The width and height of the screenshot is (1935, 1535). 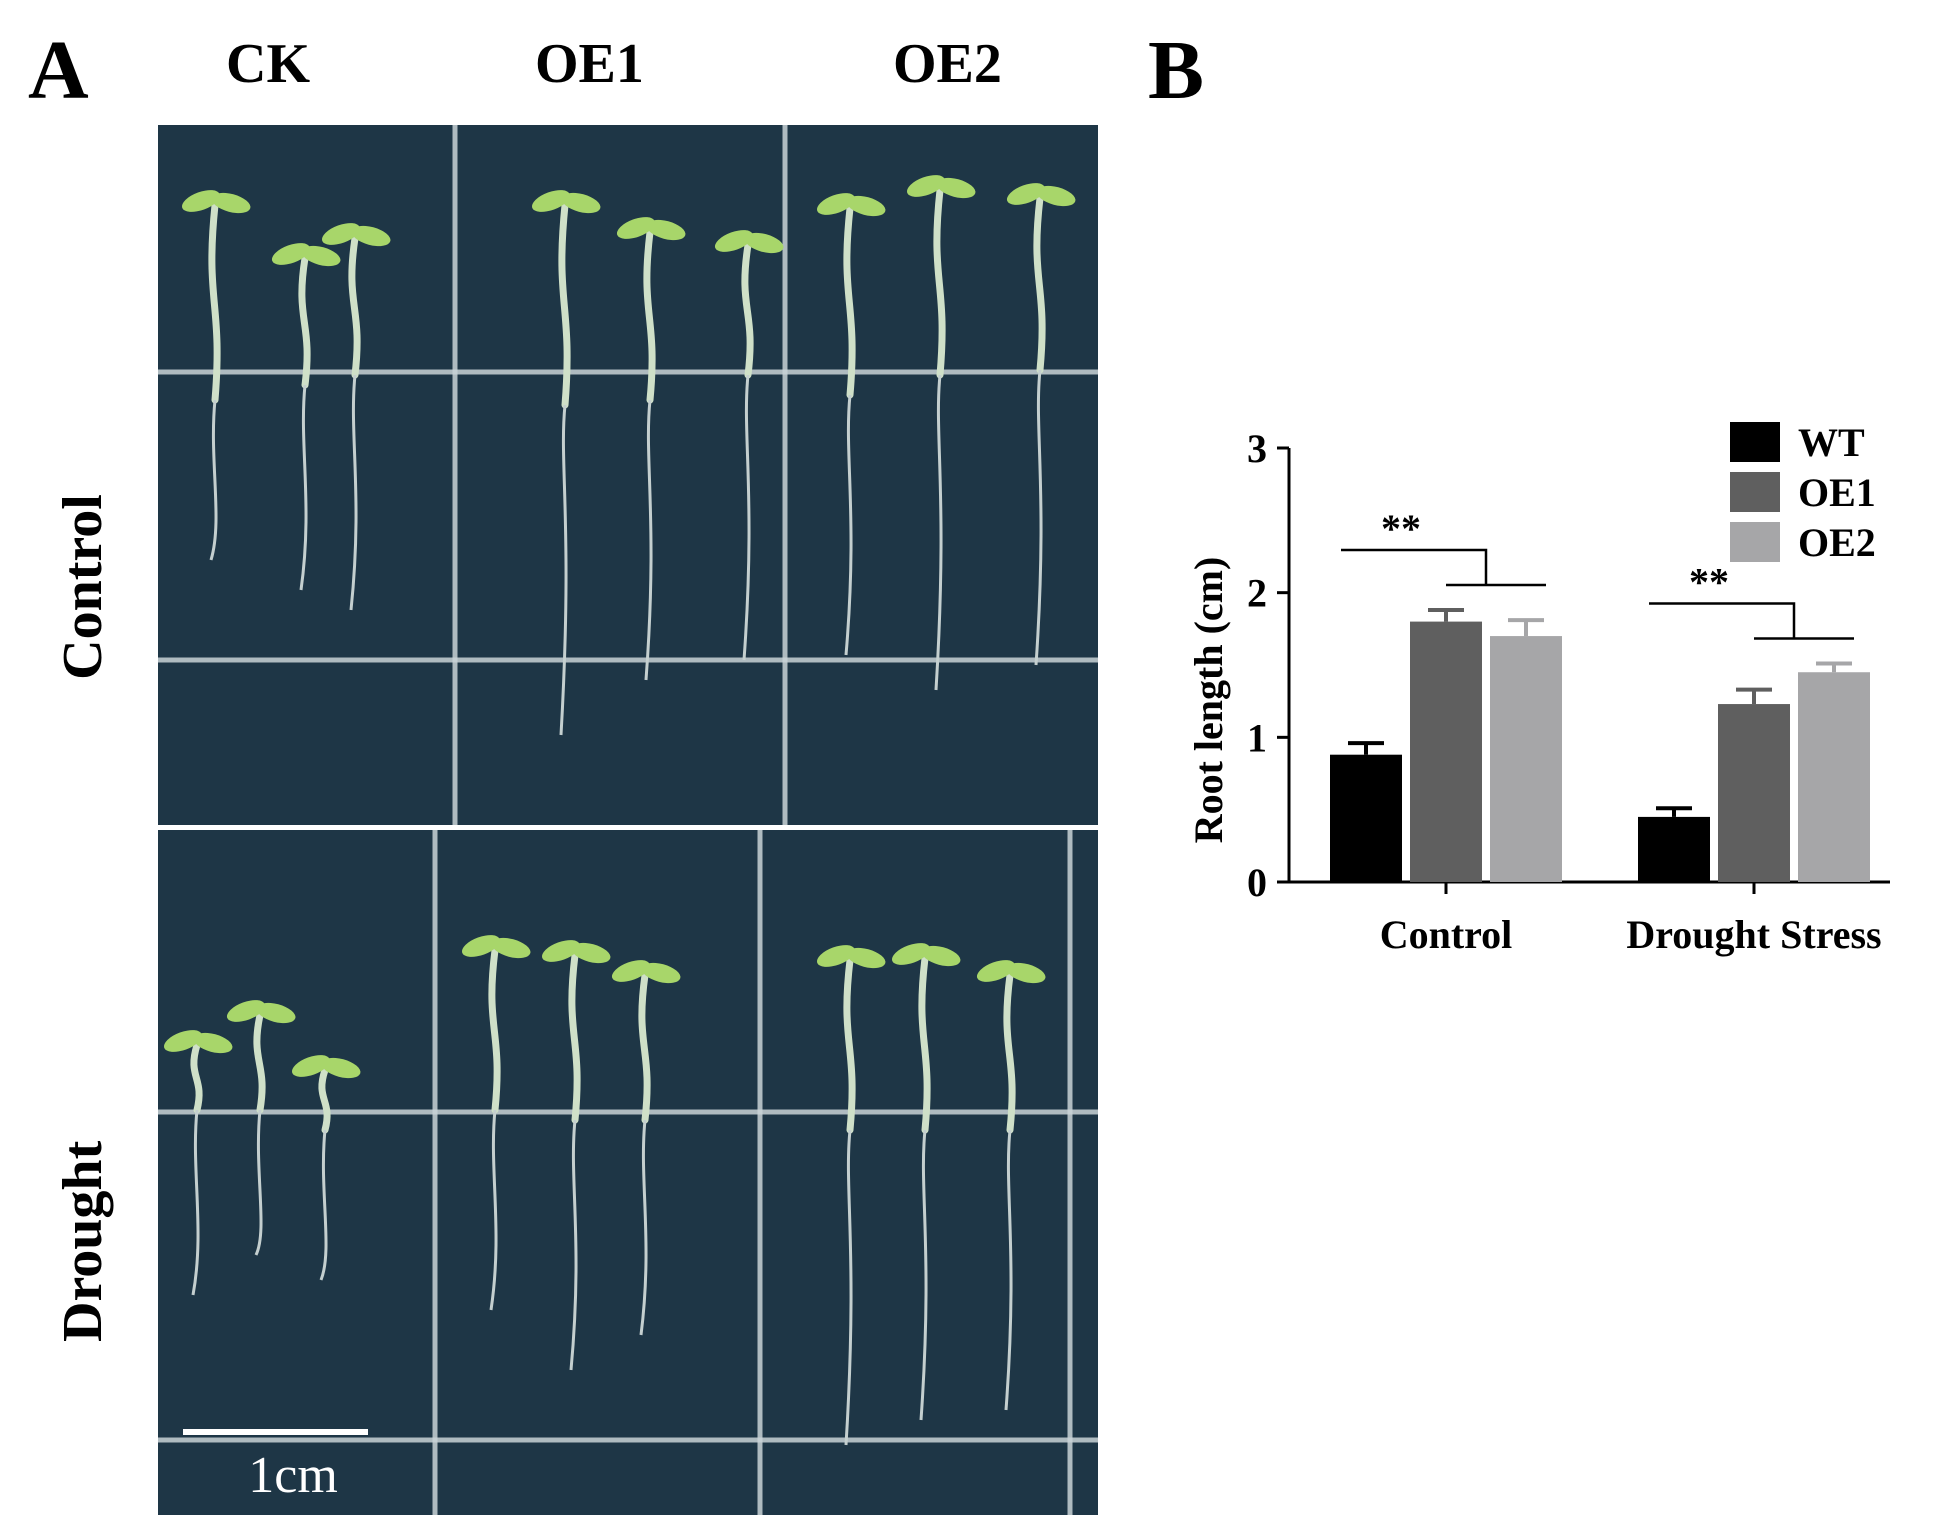 I want to click on y-tick-label: 2, so click(x=1257, y=593).